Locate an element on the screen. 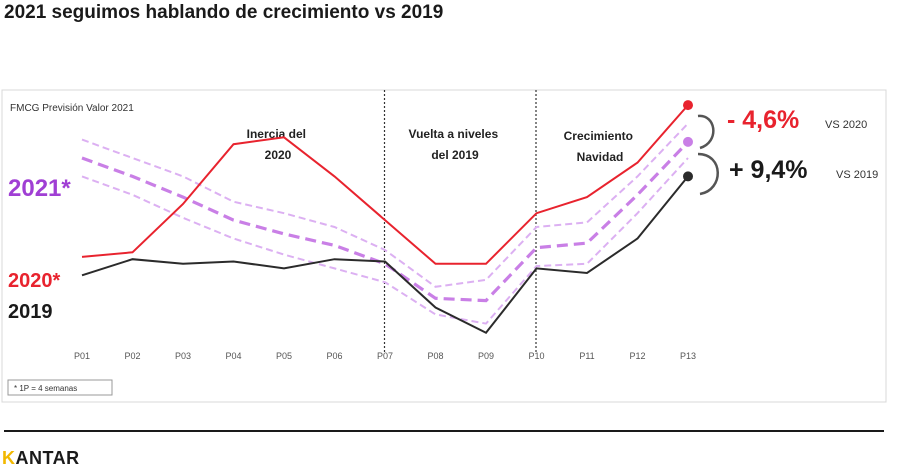 The height and width of the screenshot is (469, 900). section-label-inercia: Inercia del 2020 is located at coordinates (278, 144).